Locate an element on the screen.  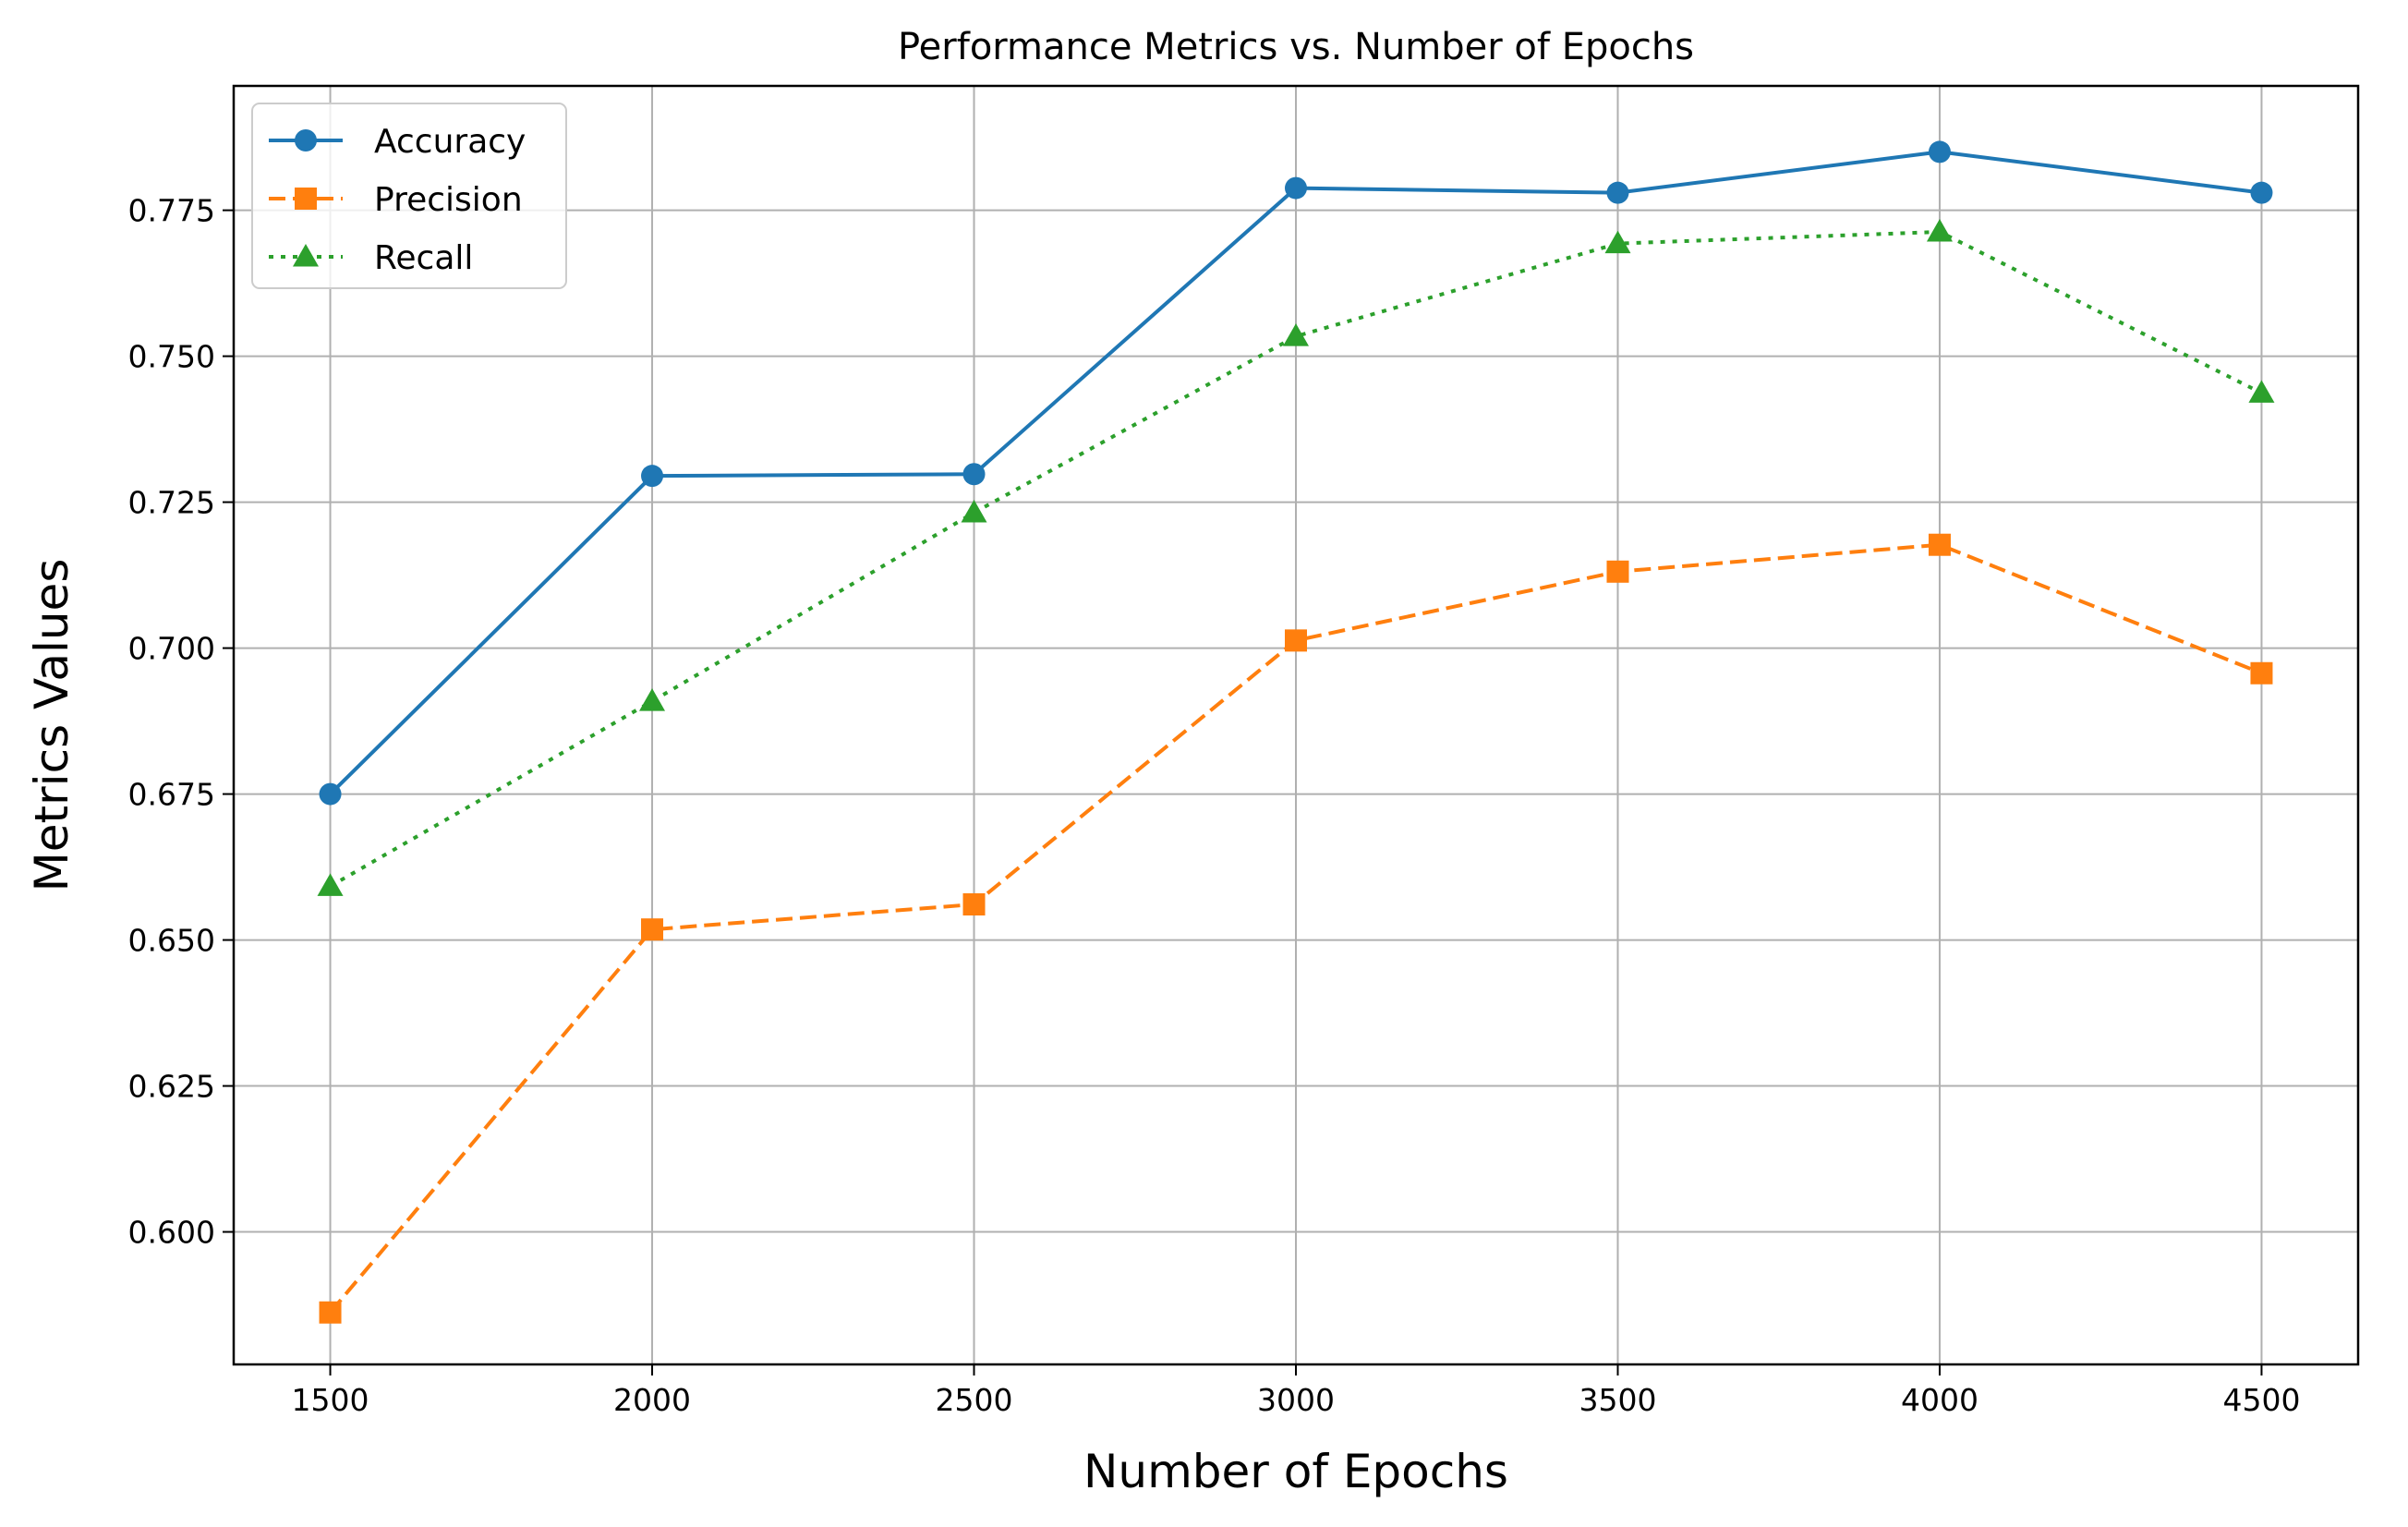
legend-item-precision: Precision is located at coordinates (396, 200).